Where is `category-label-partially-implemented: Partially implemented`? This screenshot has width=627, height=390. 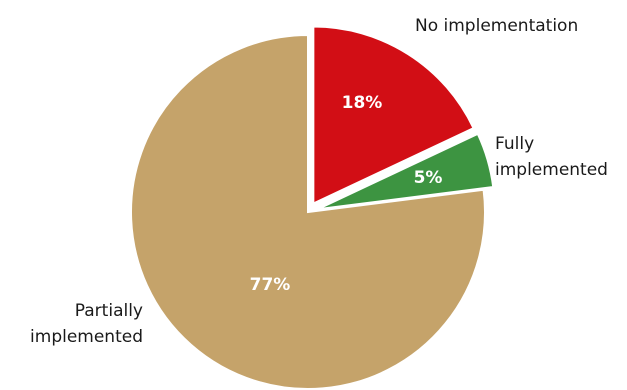 category-label-partially-implemented: Partially implemented is located at coordinates (86, 324).